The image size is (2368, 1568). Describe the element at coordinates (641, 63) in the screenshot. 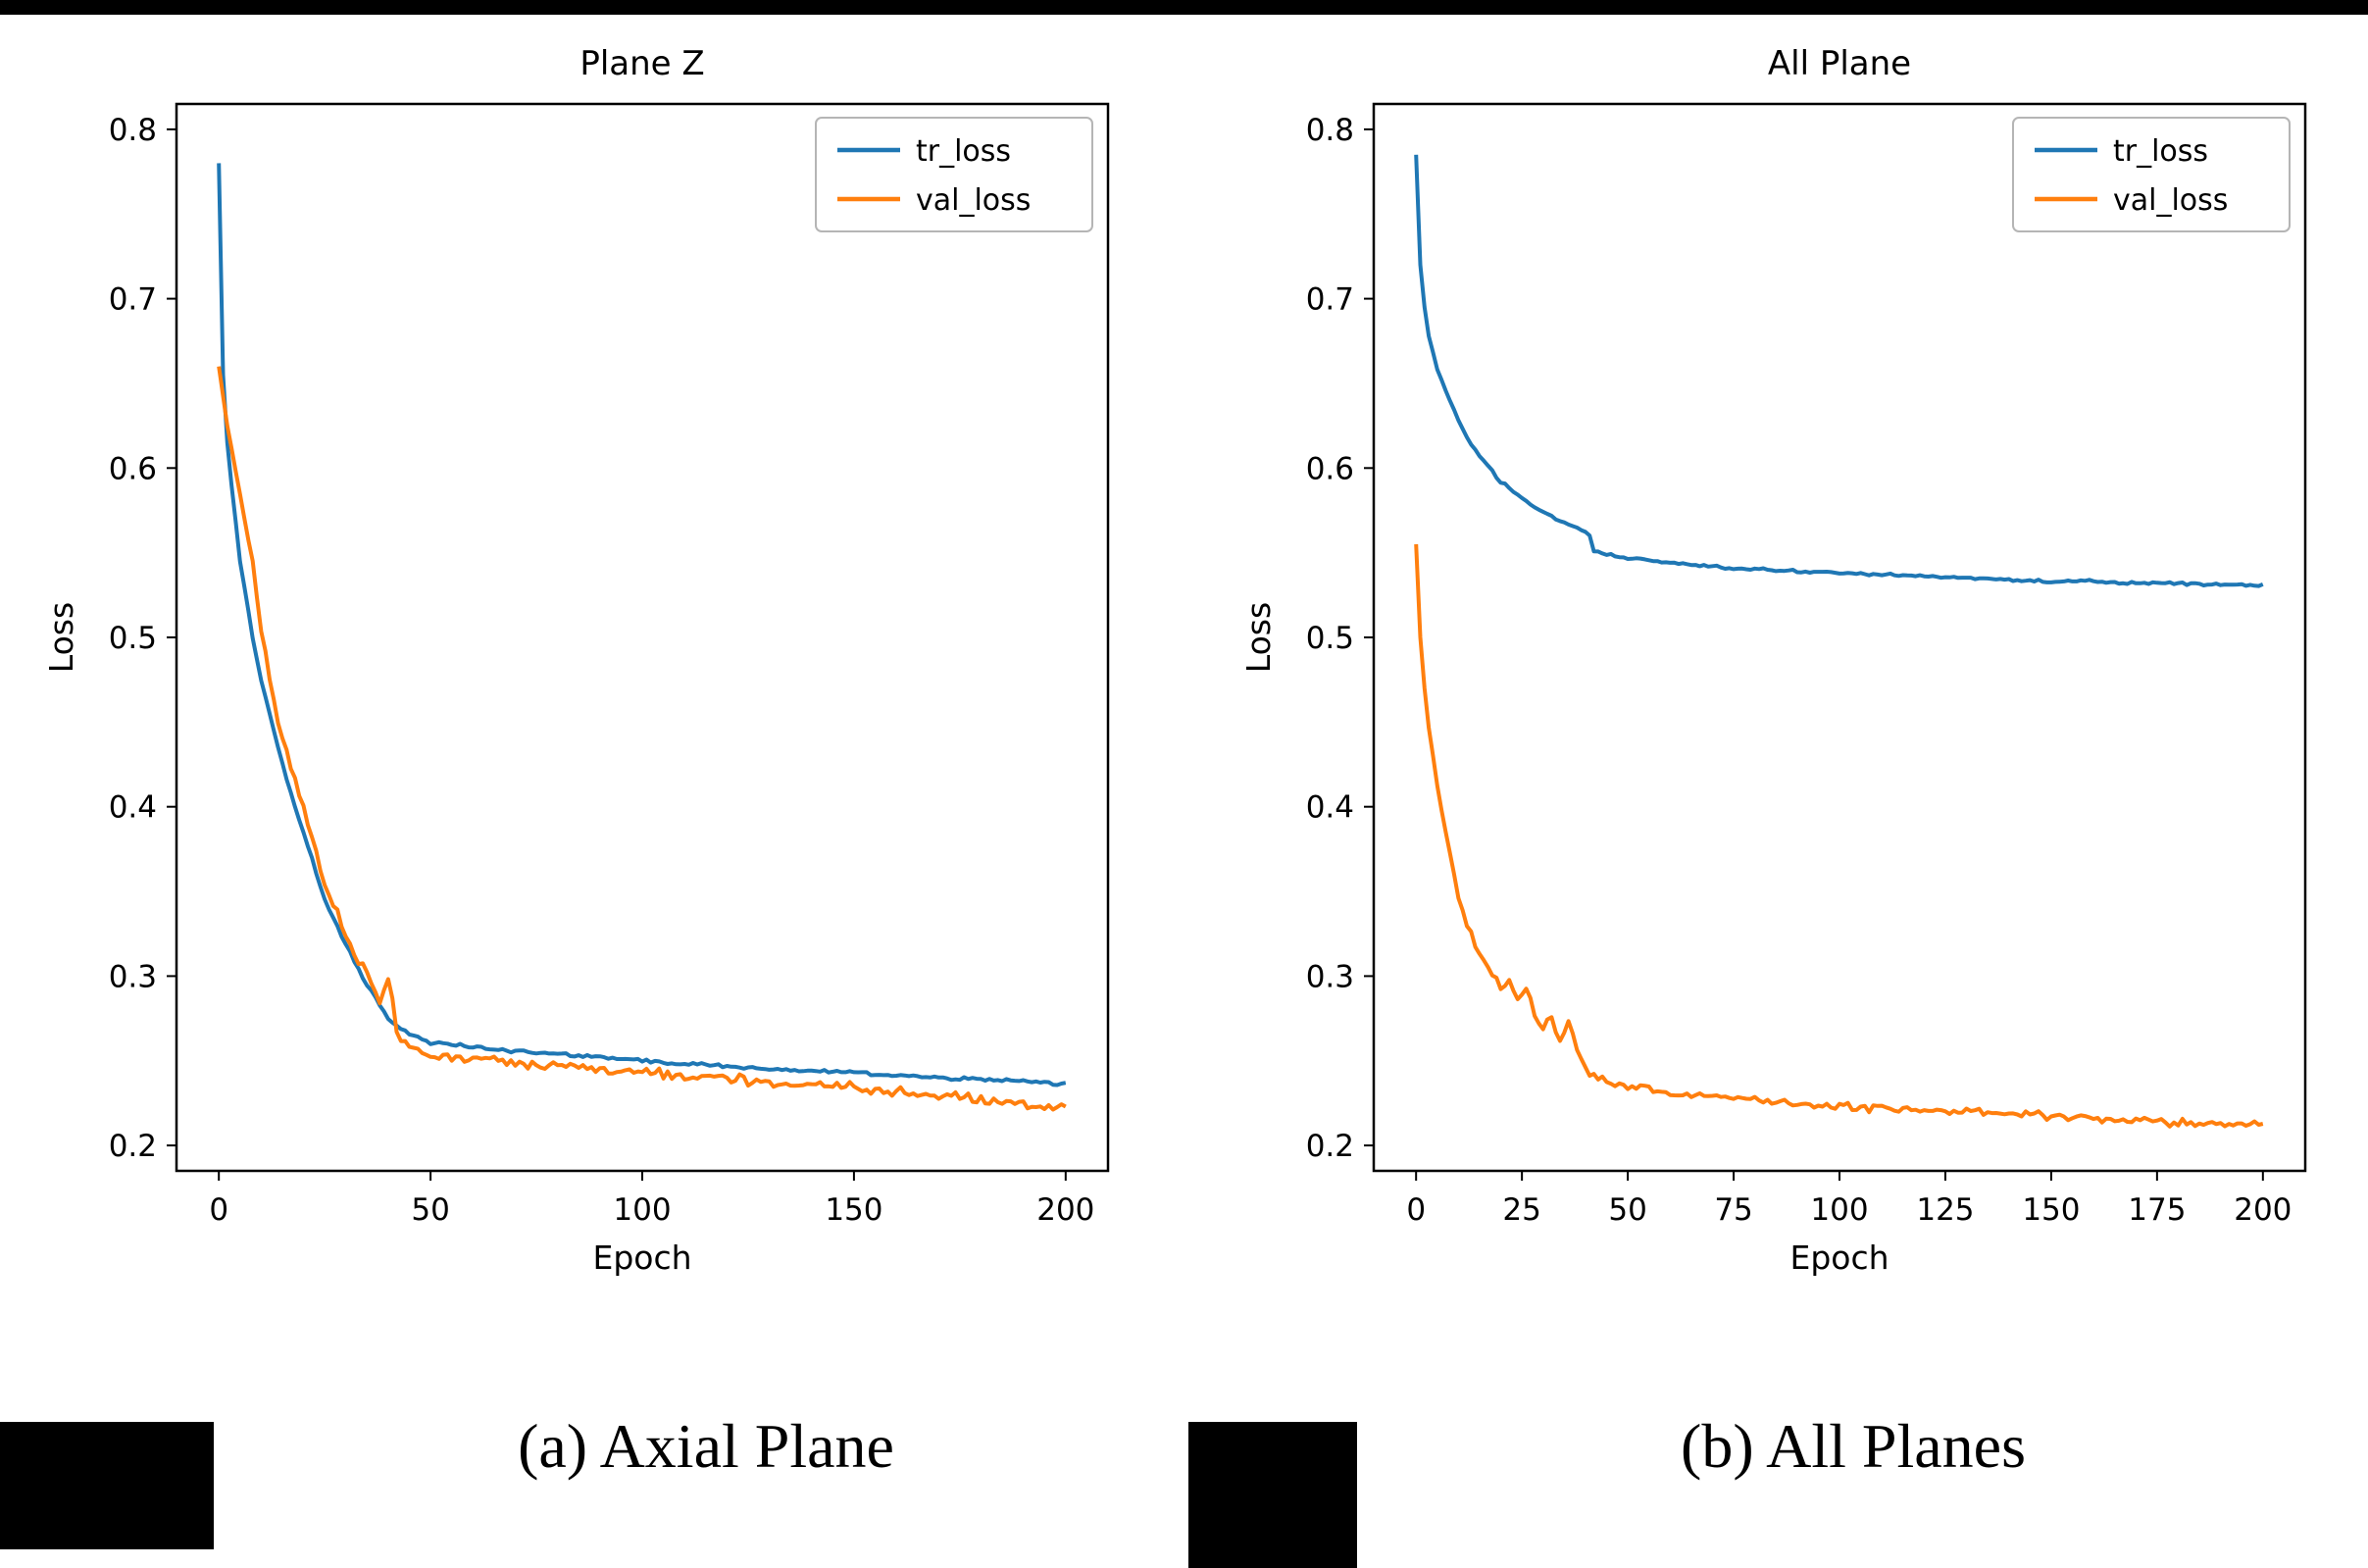

I see `chart-title: Plane Z` at that location.